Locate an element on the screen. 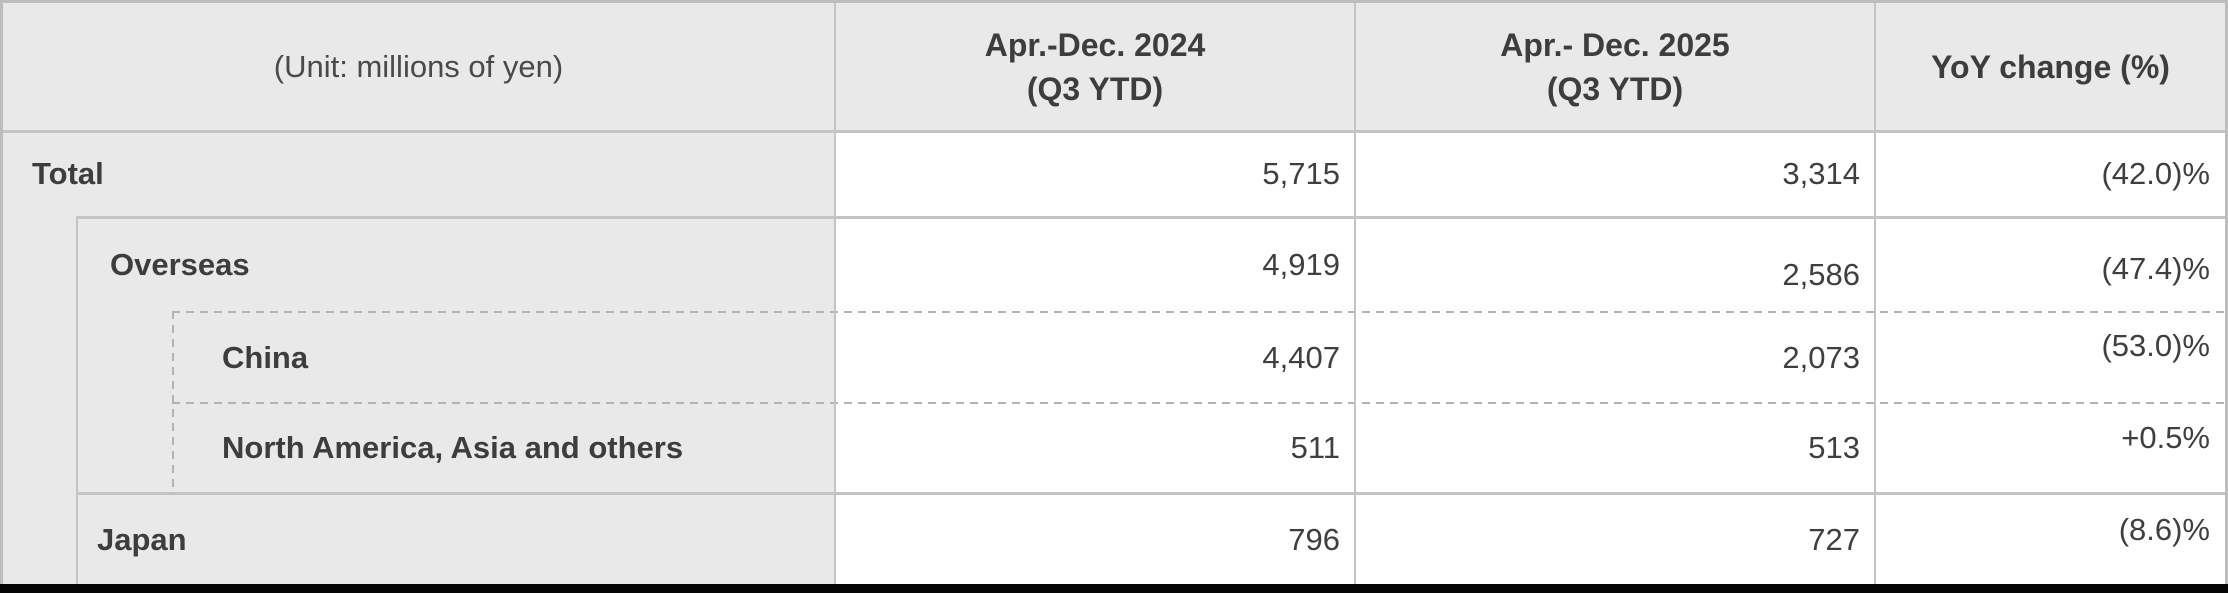 The image size is (2228, 593). header-unit-cell: (Unit: millions of yen) is located at coordinates (418, 66).